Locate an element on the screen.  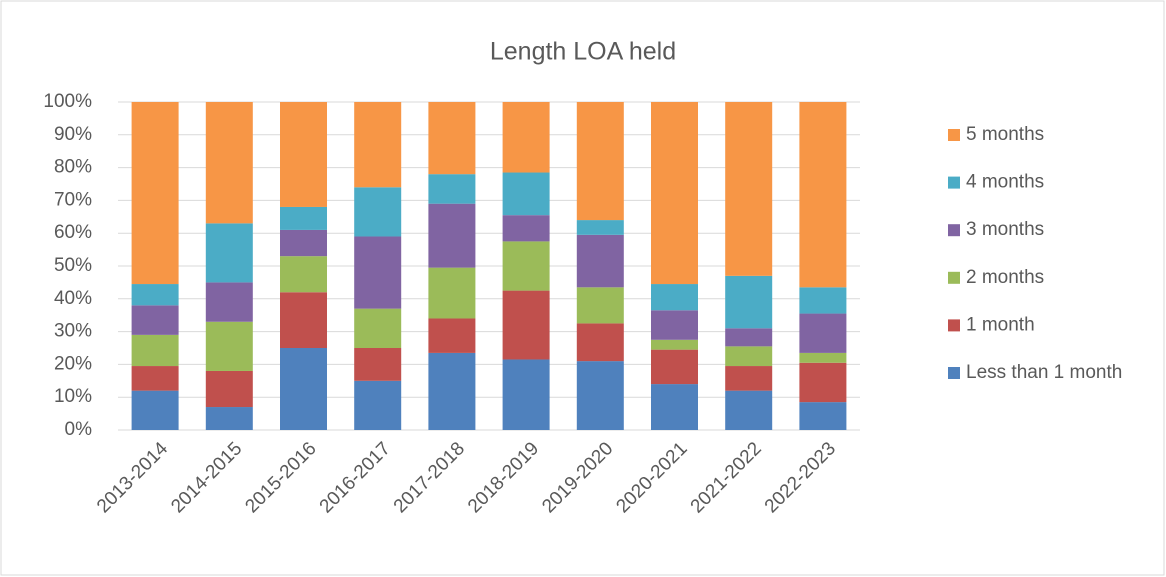
chart-title: Length LOA held is located at coordinates (583, 52).